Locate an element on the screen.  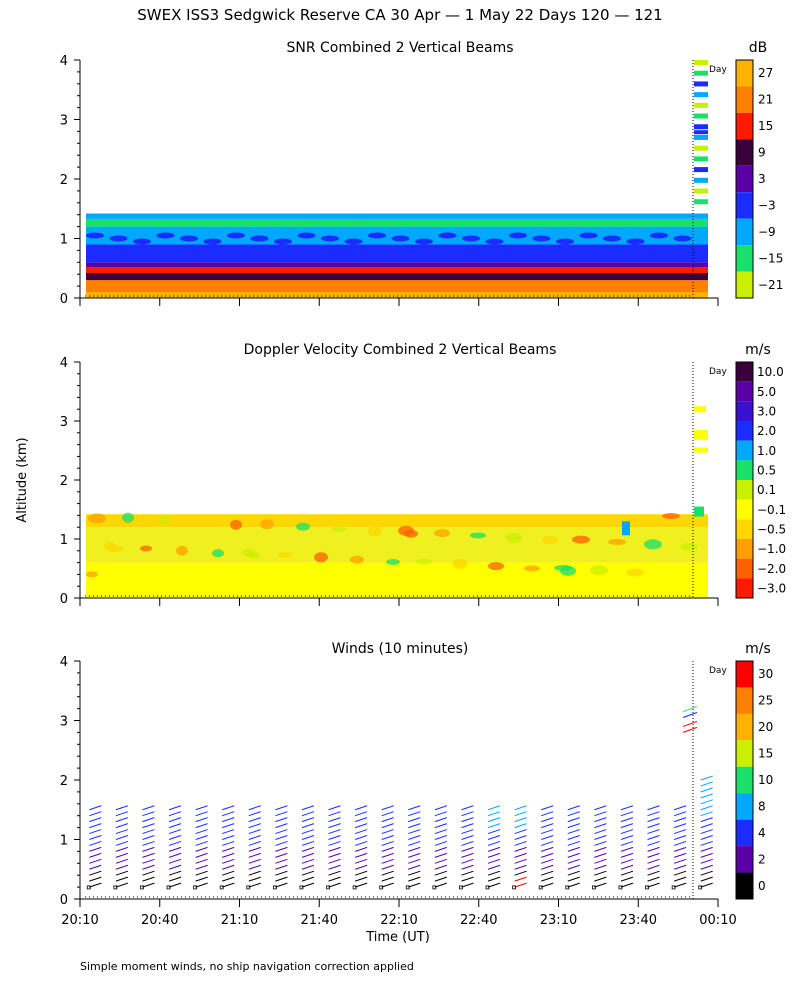
y-tick-label: 3 is located at coordinates (64, 722).